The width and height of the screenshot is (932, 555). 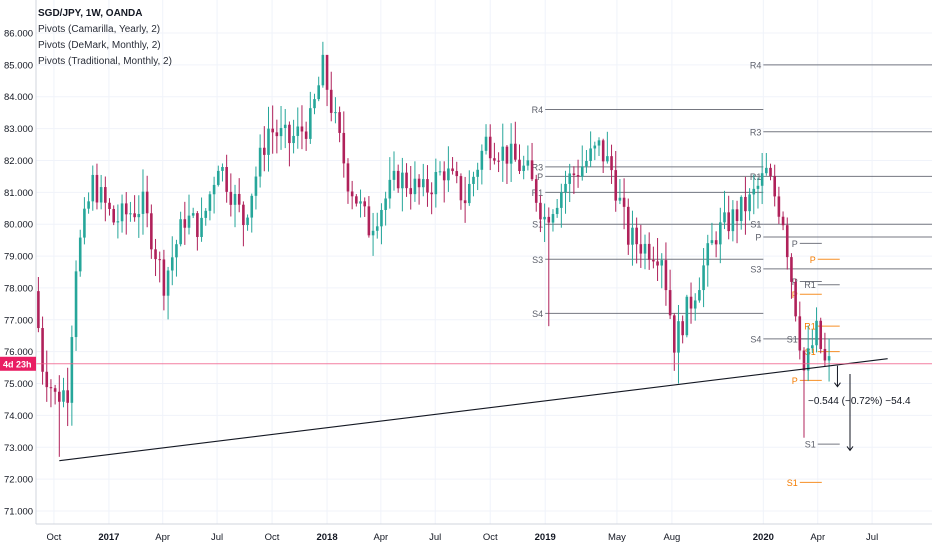 I want to click on price-badge-label: 4d 23h, so click(x=17, y=364).